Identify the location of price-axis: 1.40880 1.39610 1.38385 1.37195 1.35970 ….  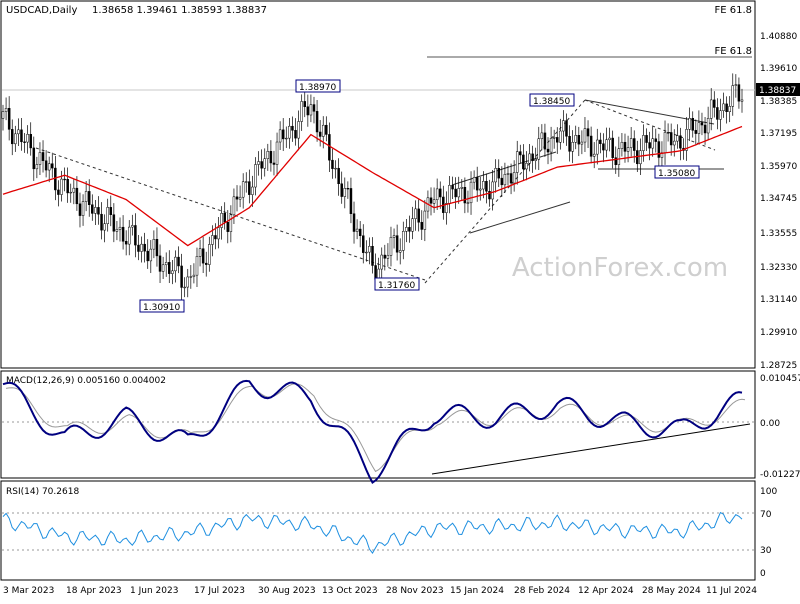
(778, 201).